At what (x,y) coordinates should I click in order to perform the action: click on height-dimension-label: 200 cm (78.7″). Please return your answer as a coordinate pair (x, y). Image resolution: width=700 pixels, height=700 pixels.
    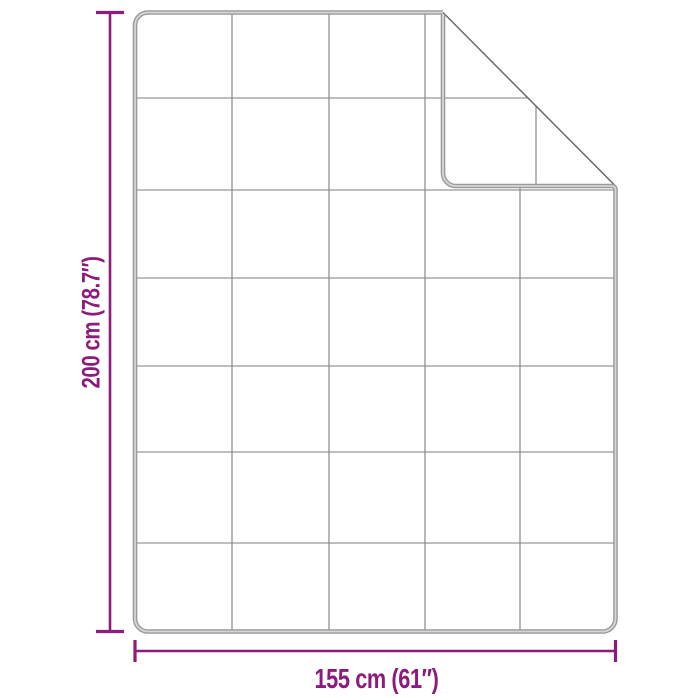
    Looking at the image, I should click on (92, 322).